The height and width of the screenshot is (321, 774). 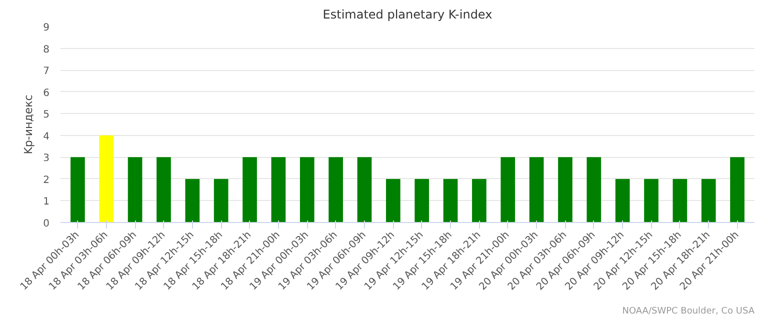 What do you see at coordinates (46, 202) in the screenshot?
I see `y-tick-label: 1` at bounding box center [46, 202].